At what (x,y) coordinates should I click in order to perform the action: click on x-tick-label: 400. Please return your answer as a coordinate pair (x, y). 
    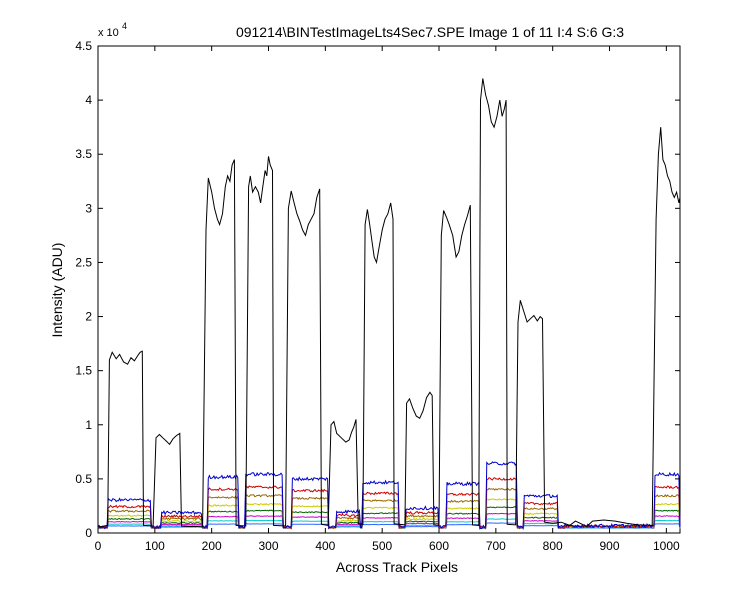
    Looking at the image, I should click on (325, 546).